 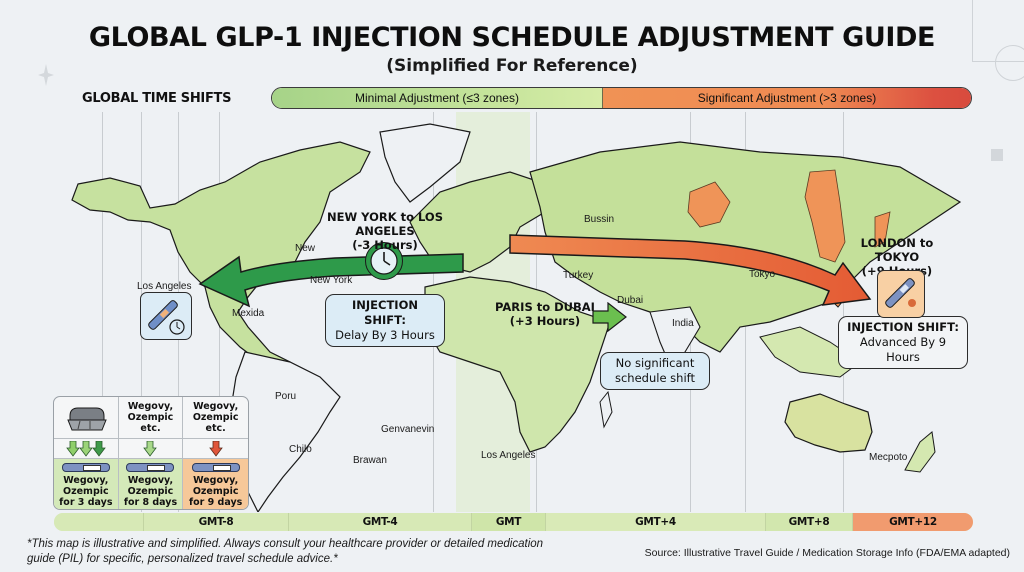 I want to click on city-label: Tokyo, so click(x=762, y=274).